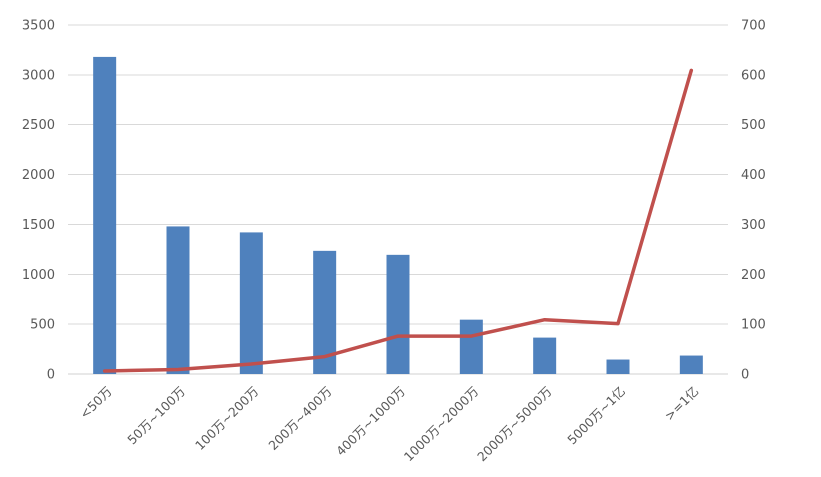 The height and width of the screenshot is (477, 821). What do you see at coordinates (753, 325) in the screenshot?
I see `right-tick-label: 100` at bounding box center [753, 325].